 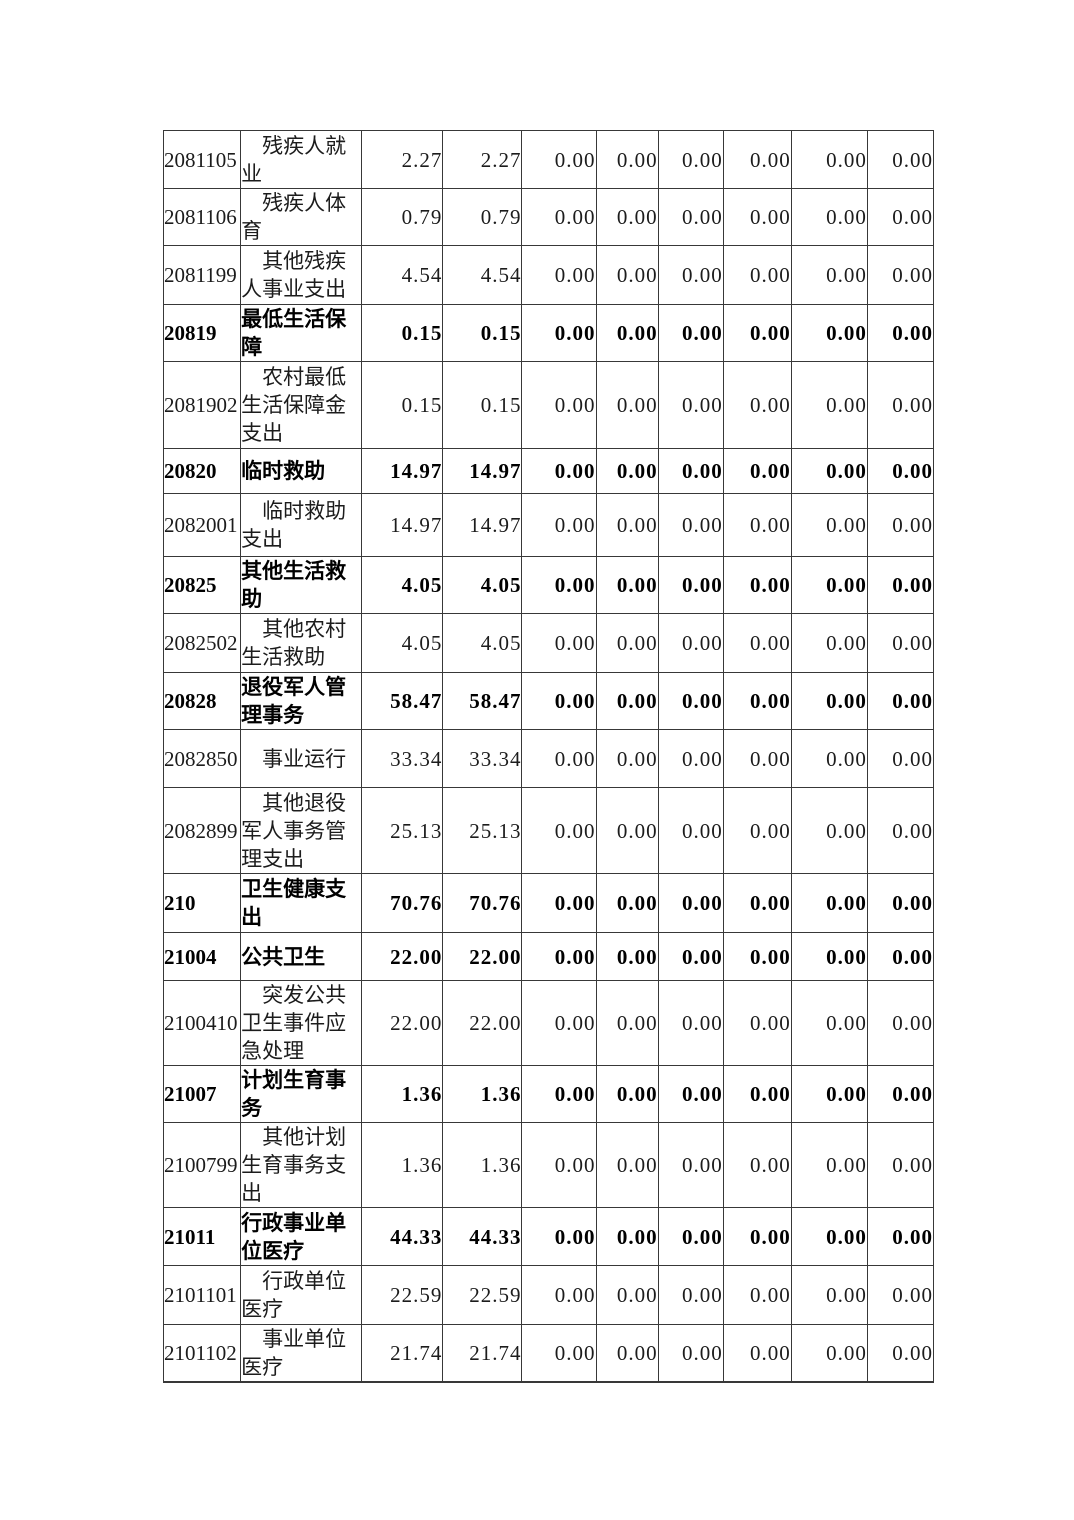 What do you see at coordinates (301, 217) in the screenshot?
I see `category-name-cell: 残疾人体育` at bounding box center [301, 217].